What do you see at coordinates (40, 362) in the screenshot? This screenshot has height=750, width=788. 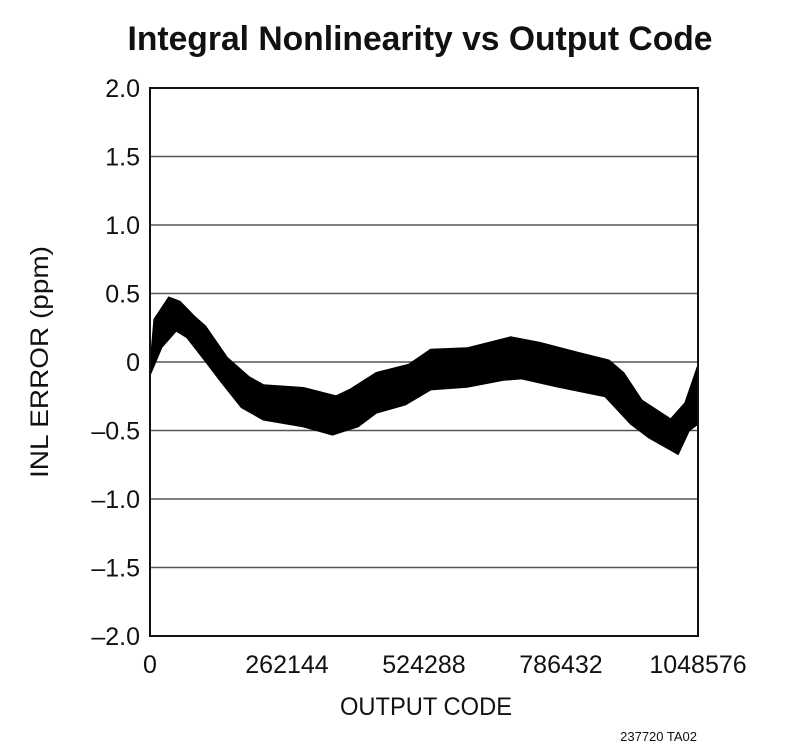 I see `y-axis-label: INL ERROR (ppm)` at bounding box center [40, 362].